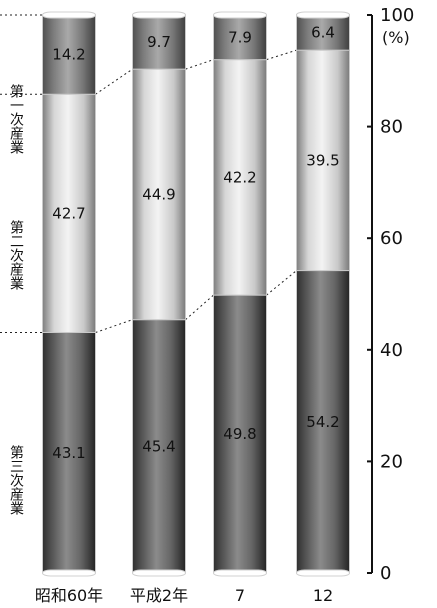 This screenshot has height=608, width=437. Describe the element at coordinates (69, 595) in the screenshot. I see `category-label: 昭和60年` at that location.